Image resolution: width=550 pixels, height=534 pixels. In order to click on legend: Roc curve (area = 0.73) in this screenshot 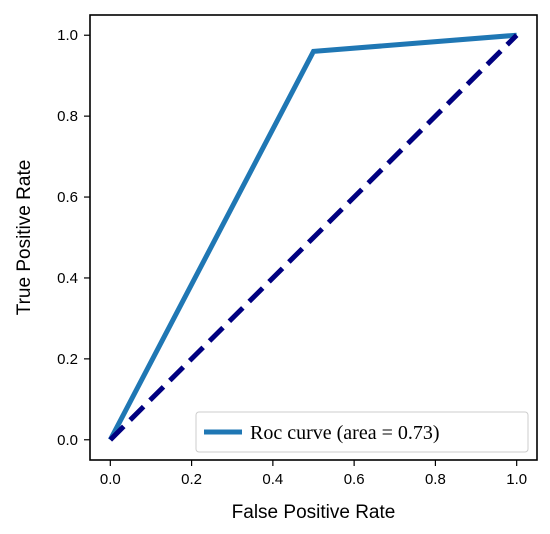, I will do `click(362, 432)`.